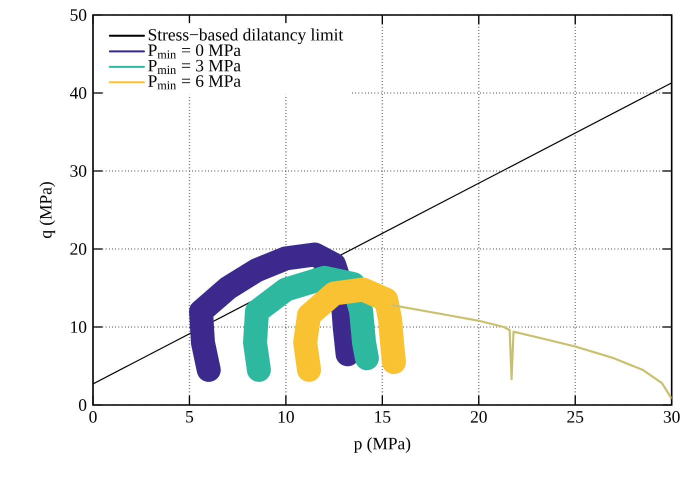  I want to click on legend-label: P$_{min}$ = 0 MPa, so click(194, 51).